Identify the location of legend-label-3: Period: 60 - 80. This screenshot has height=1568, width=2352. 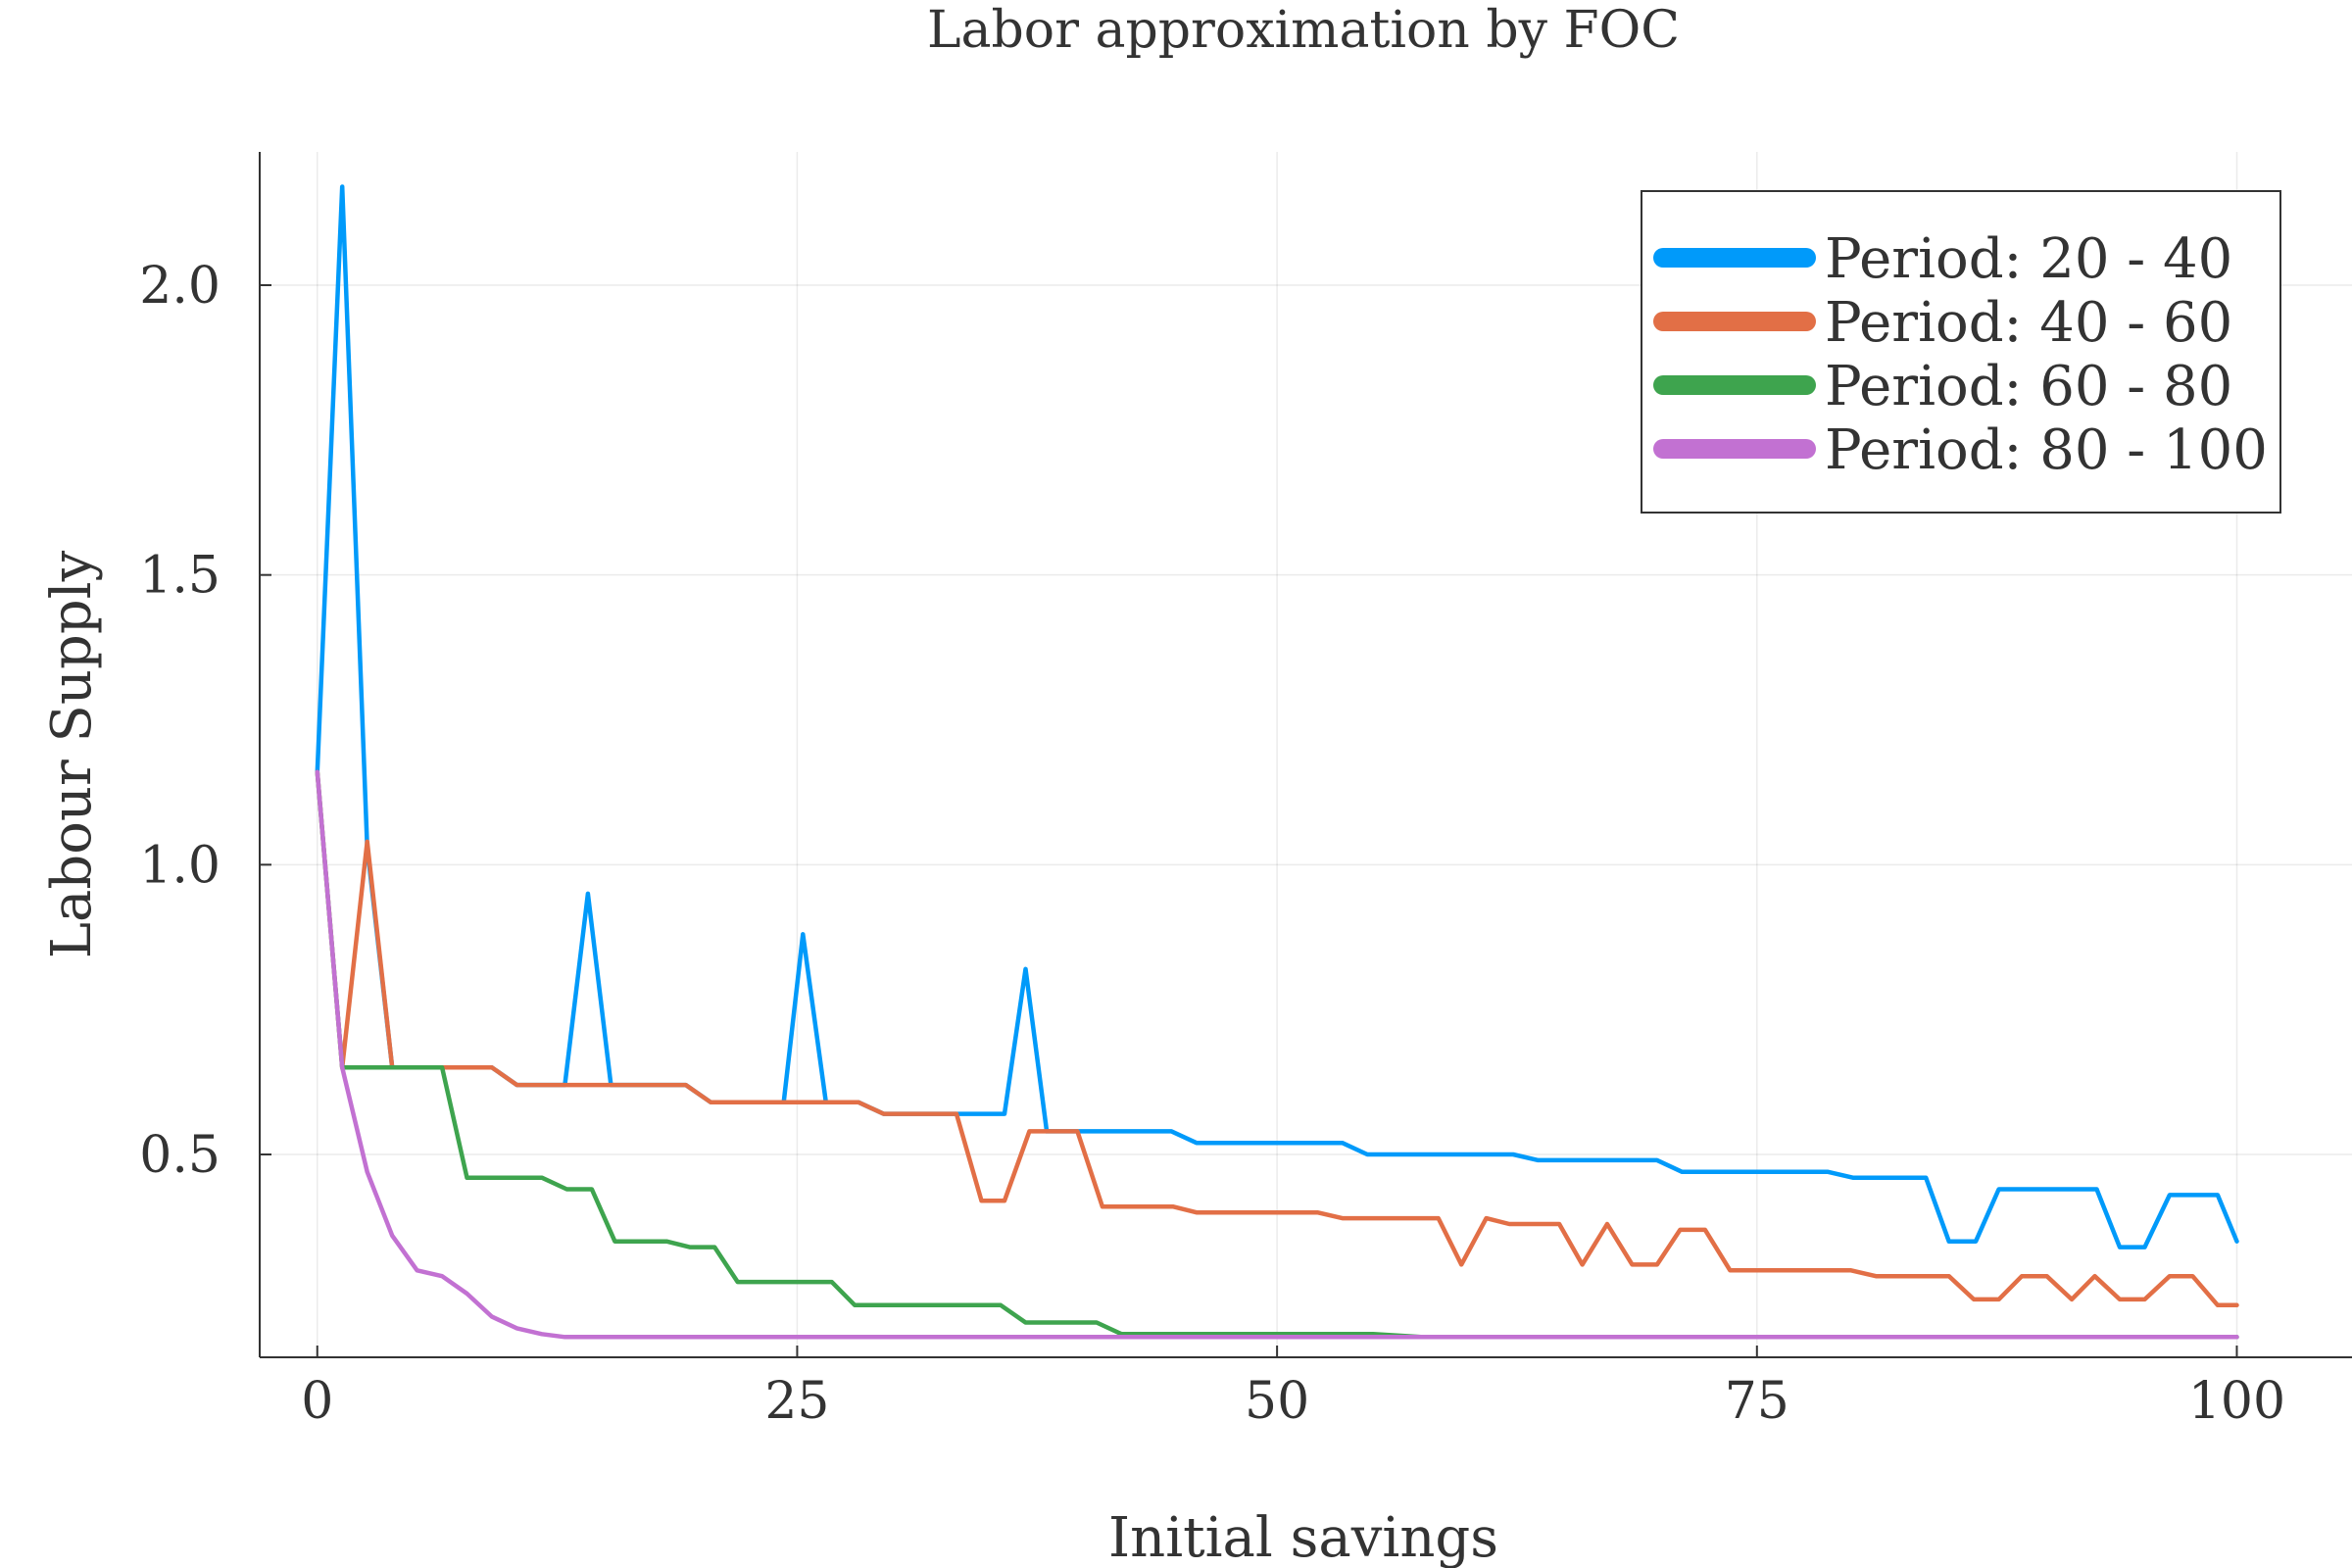
(2029, 386).